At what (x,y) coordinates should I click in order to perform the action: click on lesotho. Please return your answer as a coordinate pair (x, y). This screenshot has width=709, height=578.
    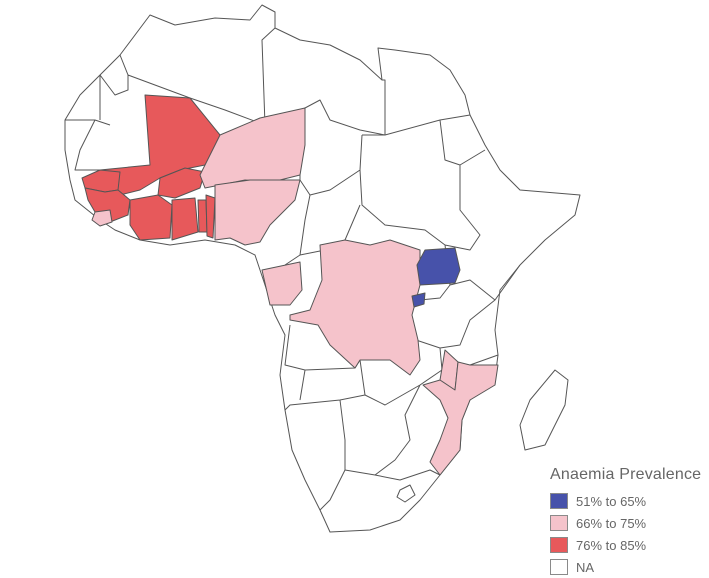
    Looking at the image, I should click on (406, 493).